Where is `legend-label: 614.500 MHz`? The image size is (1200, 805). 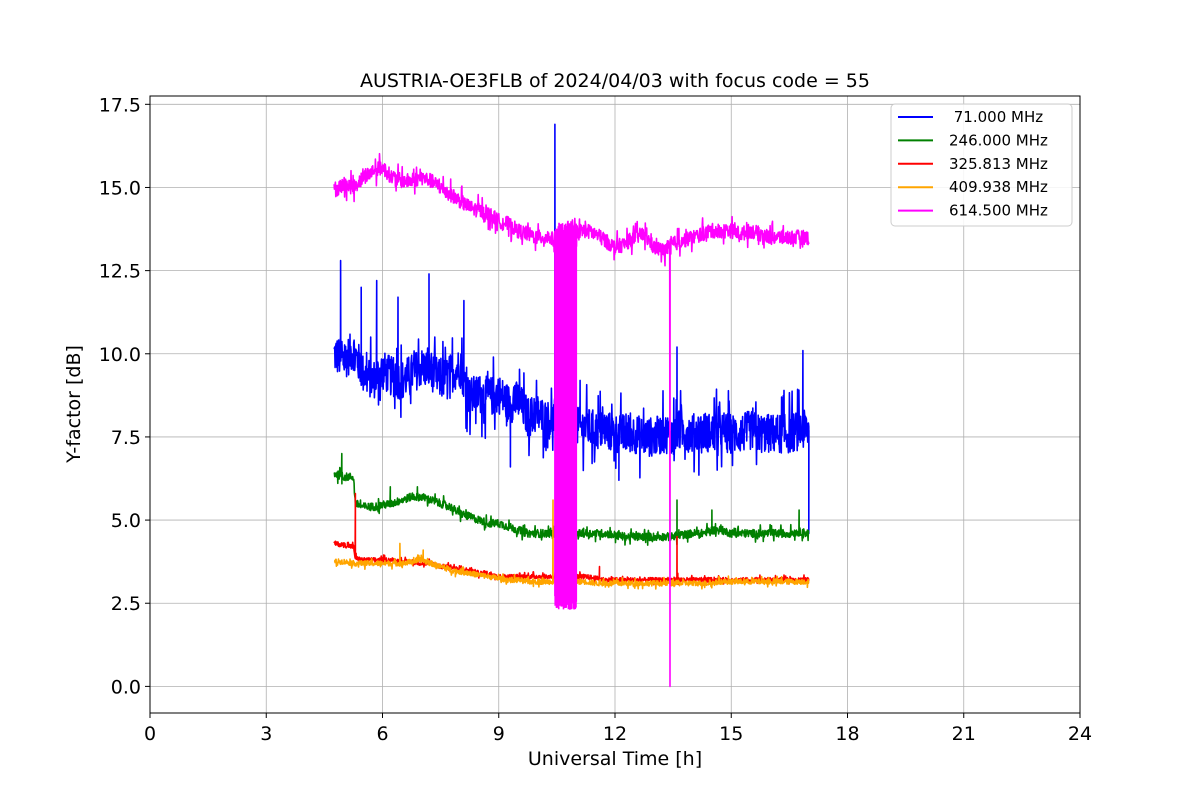
legend-label: 614.500 MHz is located at coordinates (998, 211).